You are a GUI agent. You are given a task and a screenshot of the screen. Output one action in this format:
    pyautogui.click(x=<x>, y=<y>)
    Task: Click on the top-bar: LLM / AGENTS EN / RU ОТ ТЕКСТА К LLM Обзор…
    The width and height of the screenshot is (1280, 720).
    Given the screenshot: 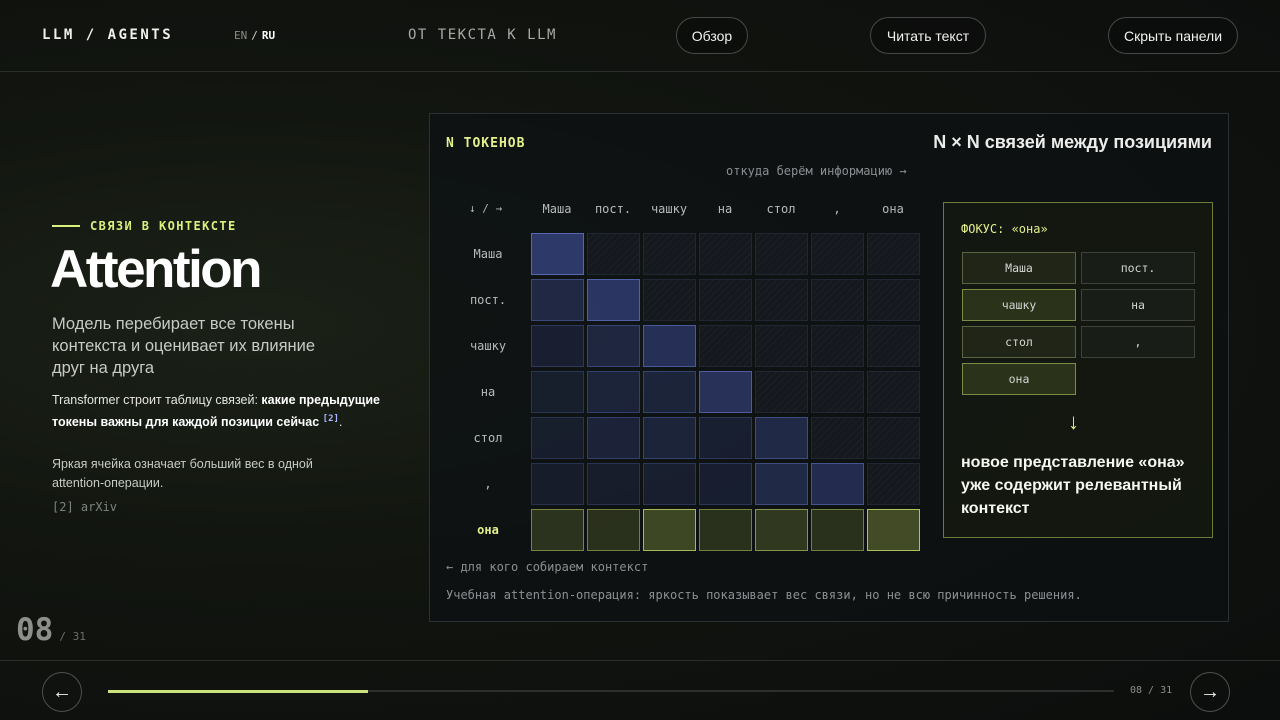 What is the action you would take?
    pyautogui.click(x=640, y=36)
    